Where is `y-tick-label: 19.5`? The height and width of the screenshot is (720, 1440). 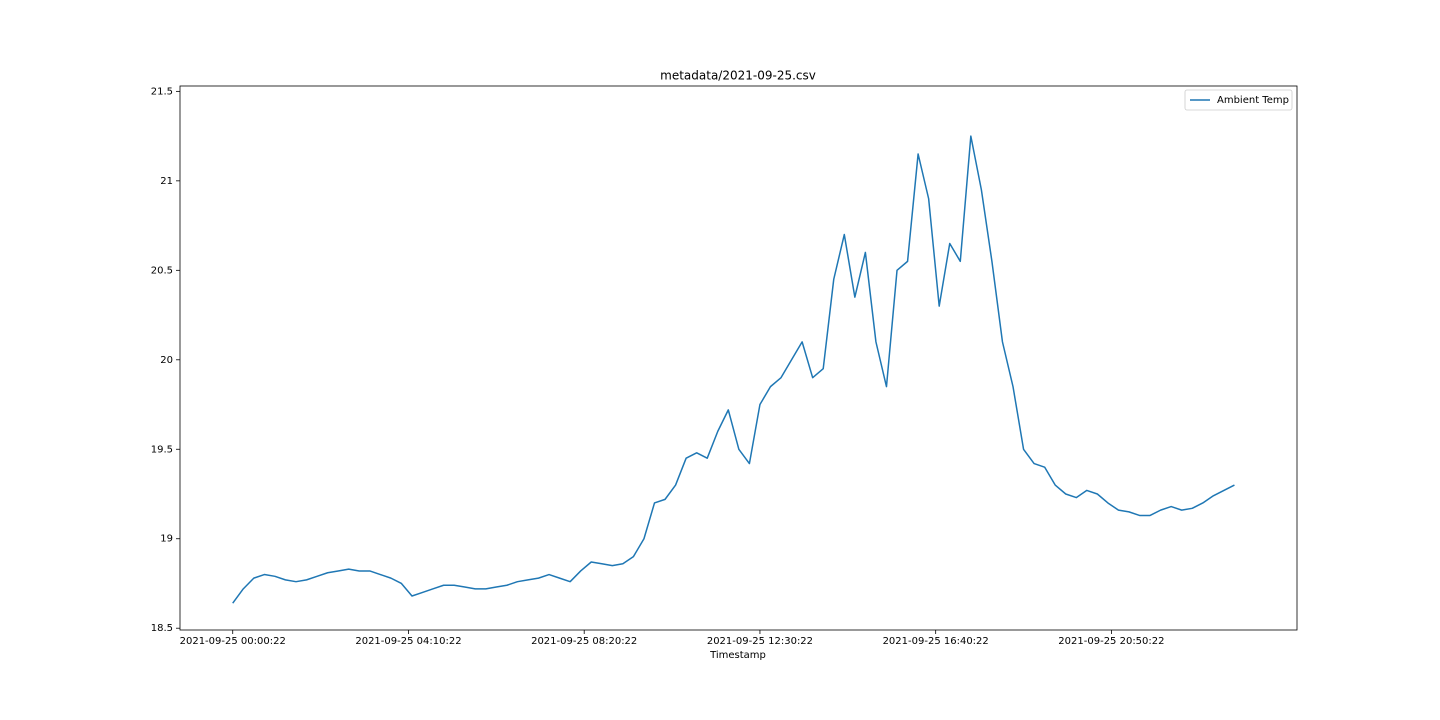
y-tick-label: 19.5 is located at coordinates (162, 449).